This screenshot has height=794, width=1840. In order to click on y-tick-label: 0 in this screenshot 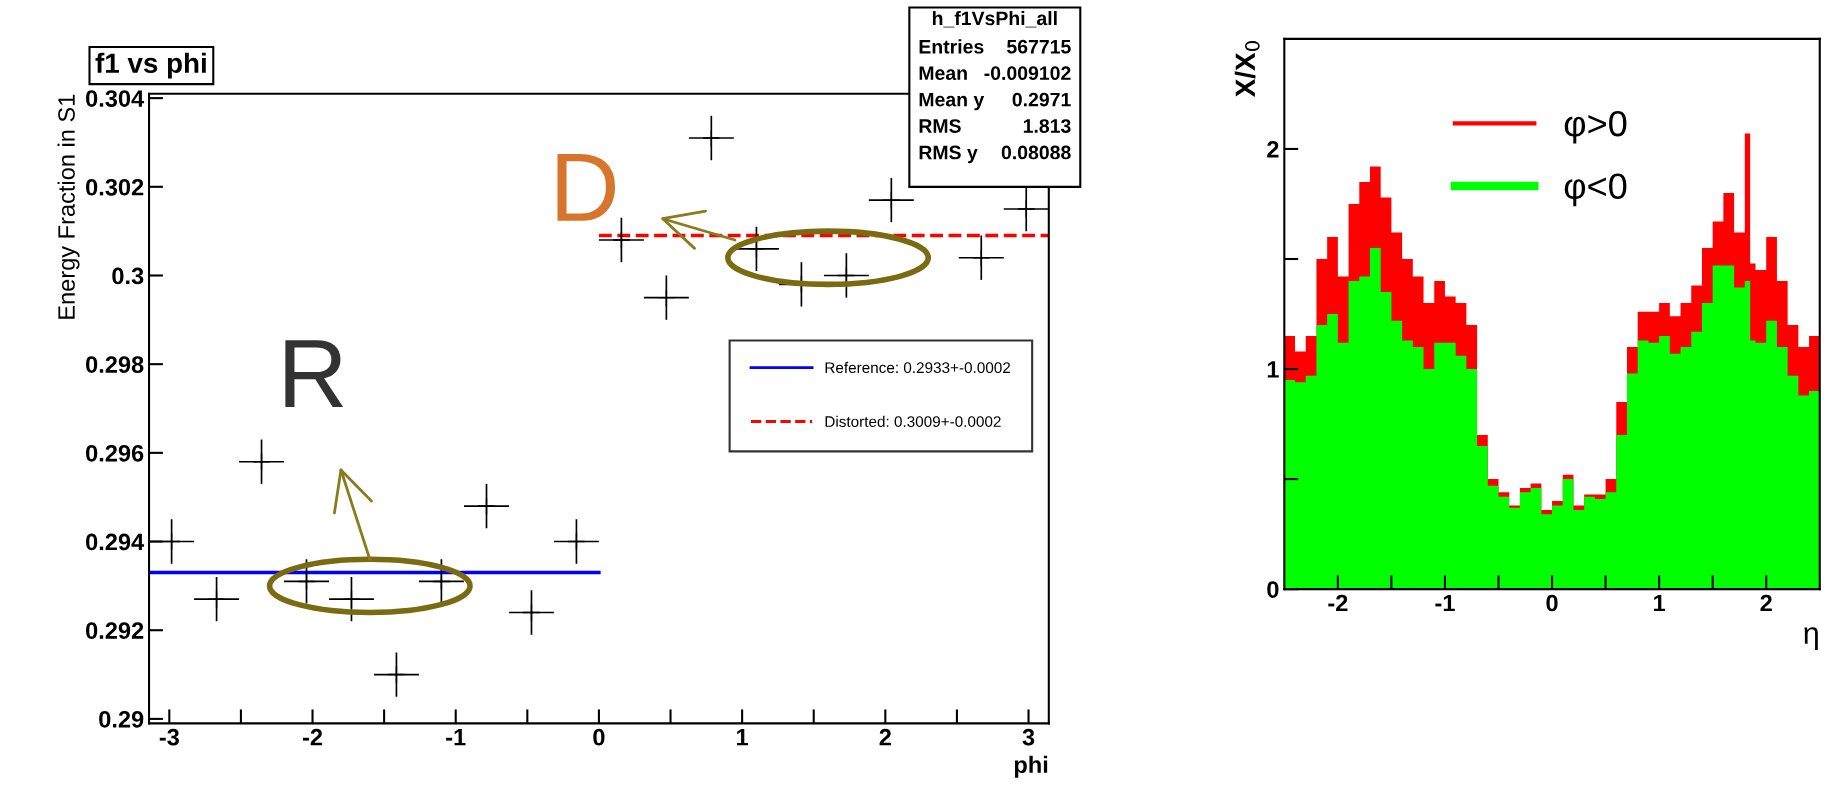, I will do `click(1273, 589)`.